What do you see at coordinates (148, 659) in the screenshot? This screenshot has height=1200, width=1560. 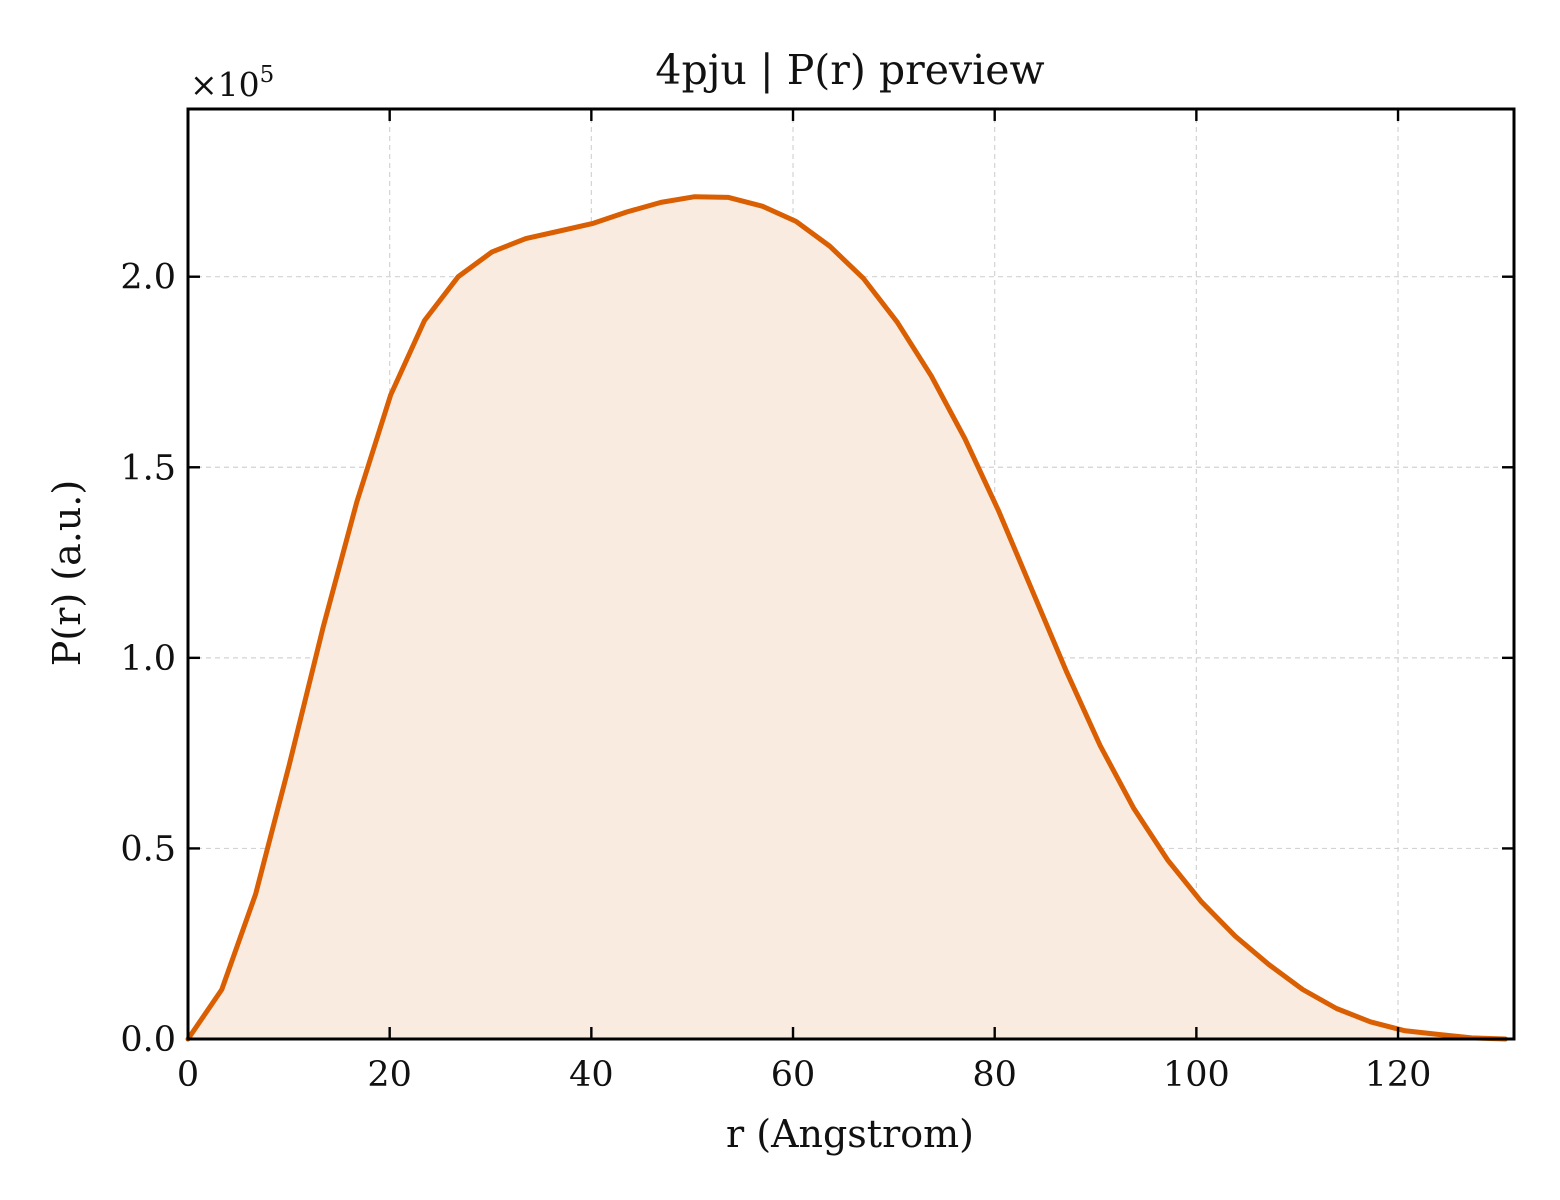 I see `y-tick-label: 1.0` at bounding box center [148, 659].